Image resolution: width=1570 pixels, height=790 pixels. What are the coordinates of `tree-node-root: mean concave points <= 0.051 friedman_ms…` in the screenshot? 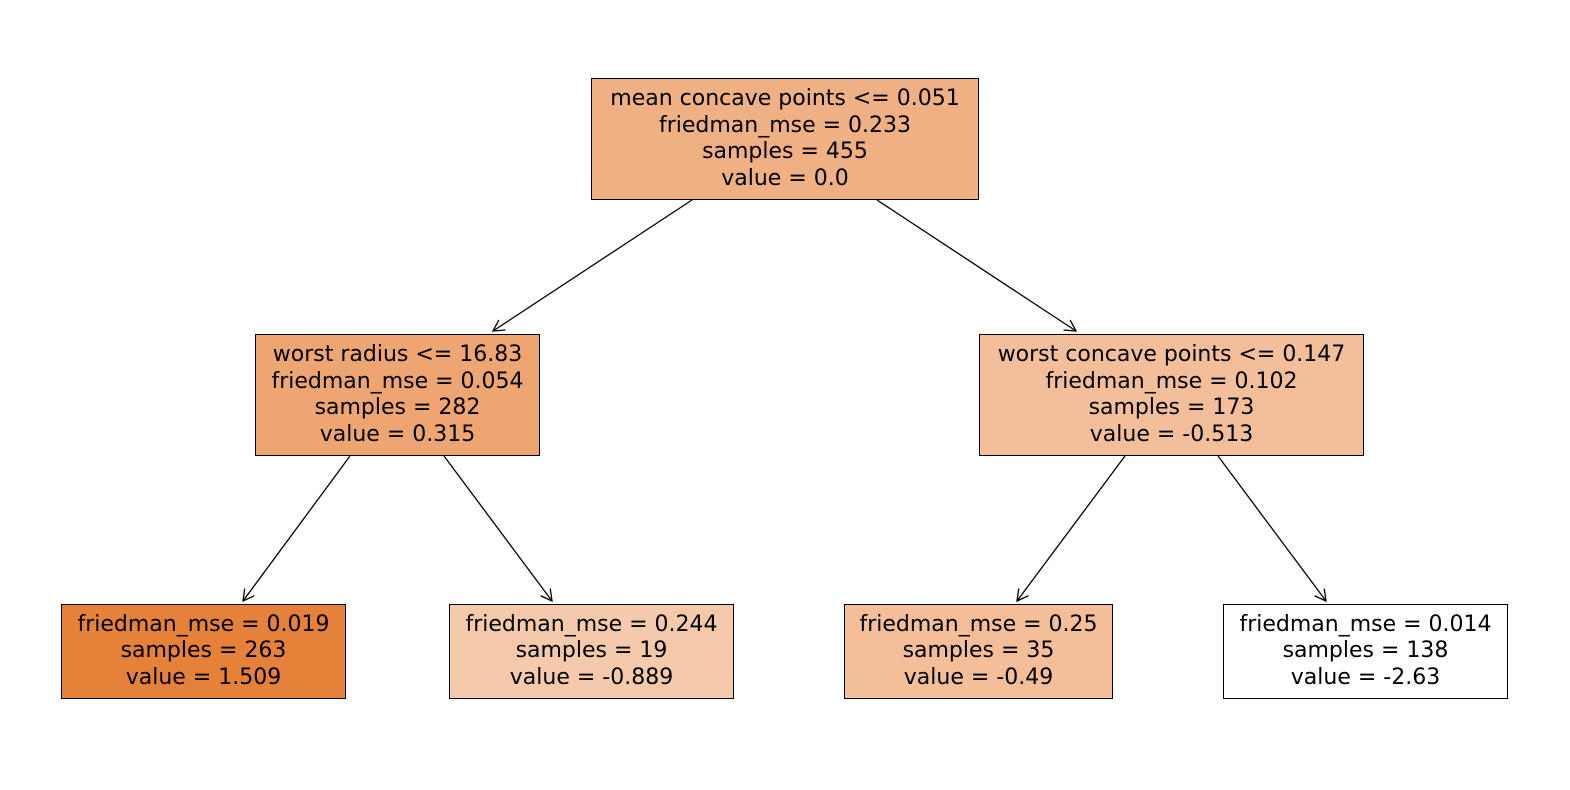 It's located at (785, 139).